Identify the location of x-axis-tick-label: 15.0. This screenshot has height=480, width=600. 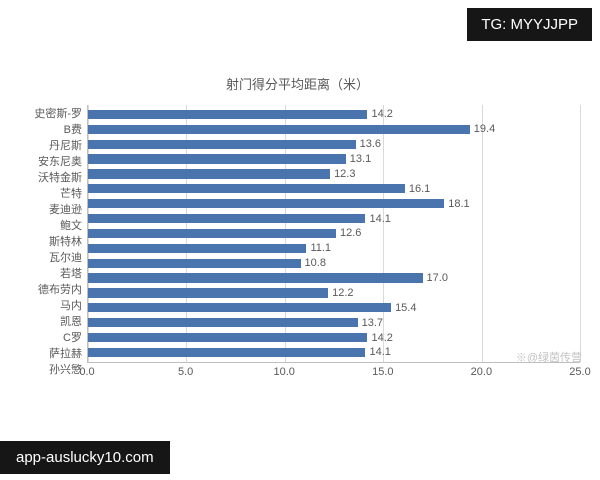
(383, 372).